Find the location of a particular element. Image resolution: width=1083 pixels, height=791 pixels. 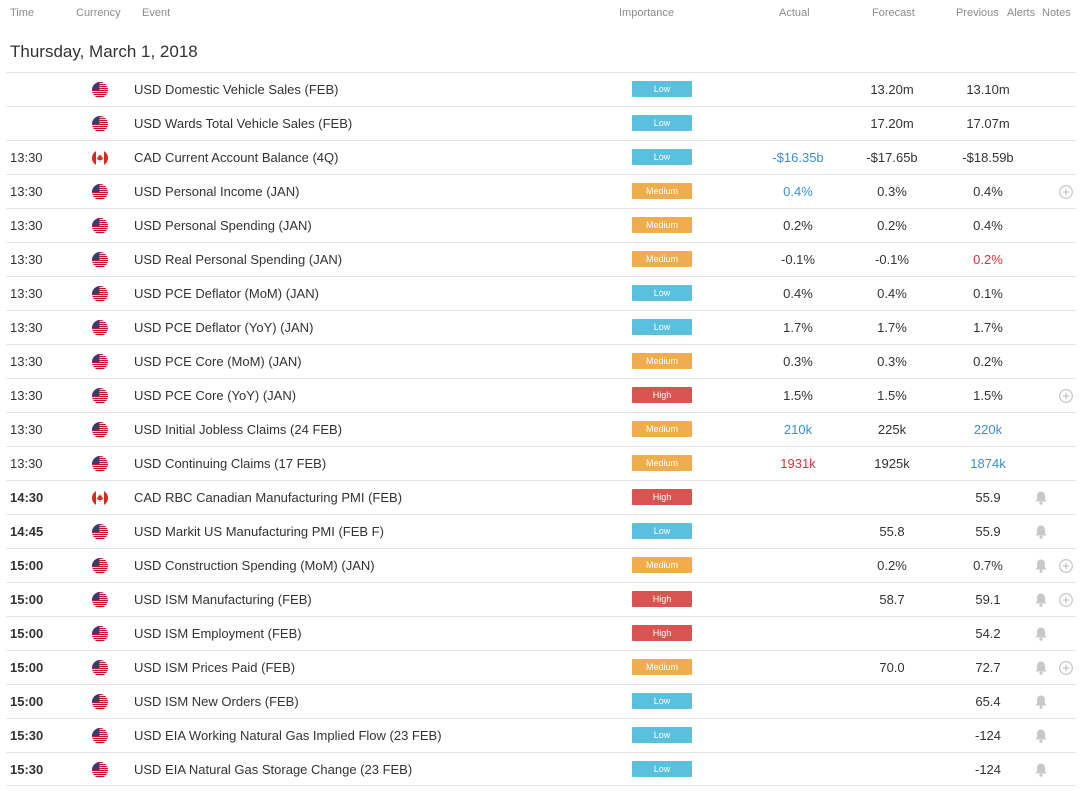

event-name: USD Continuing Claims (17 FEB) is located at coordinates (230, 463).